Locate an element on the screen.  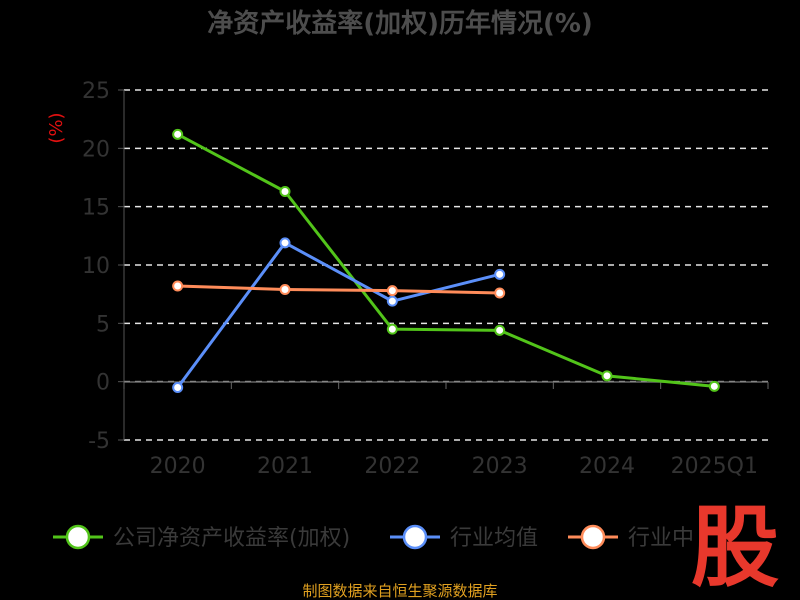
y-tick-label: 0 is located at coordinates (103, 383).